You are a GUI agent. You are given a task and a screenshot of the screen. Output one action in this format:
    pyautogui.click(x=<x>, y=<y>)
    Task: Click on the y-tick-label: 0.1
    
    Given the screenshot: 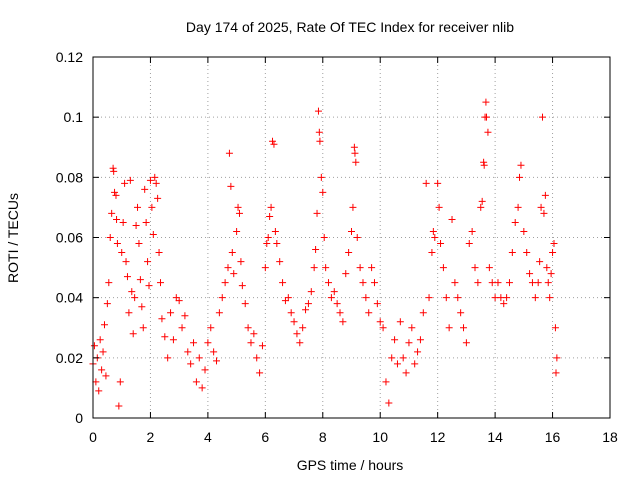 What is the action you would take?
    pyautogui.click(x=74, y=117)
    